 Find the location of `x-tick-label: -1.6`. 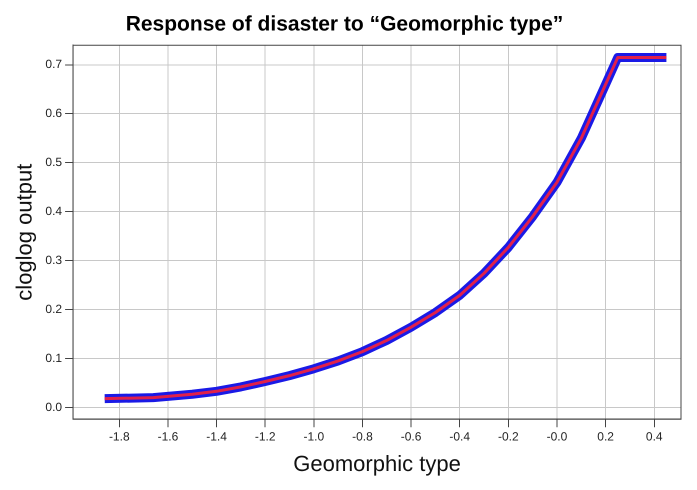

x-tick-label: -1.6 is located at coordinates (168, 437).